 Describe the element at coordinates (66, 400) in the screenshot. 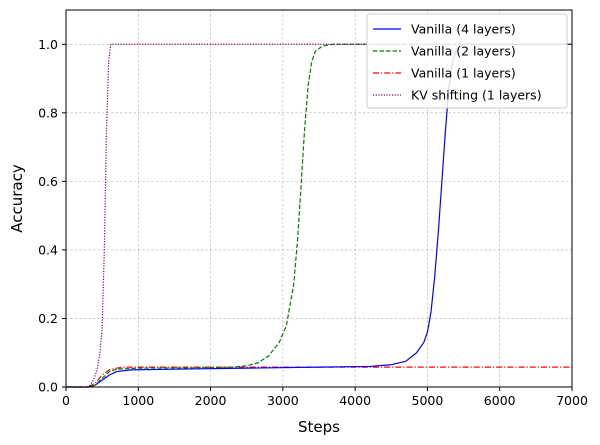

I see `x-tick-label: 0` at that location.